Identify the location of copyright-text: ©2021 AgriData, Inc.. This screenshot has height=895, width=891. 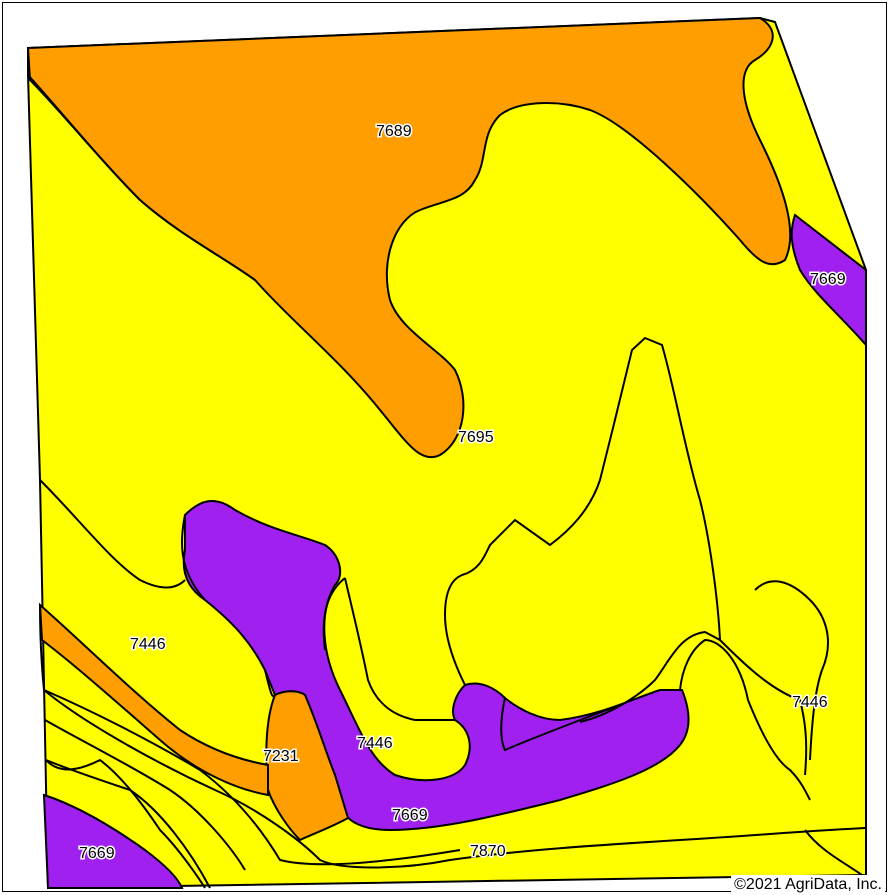
(808, 885).